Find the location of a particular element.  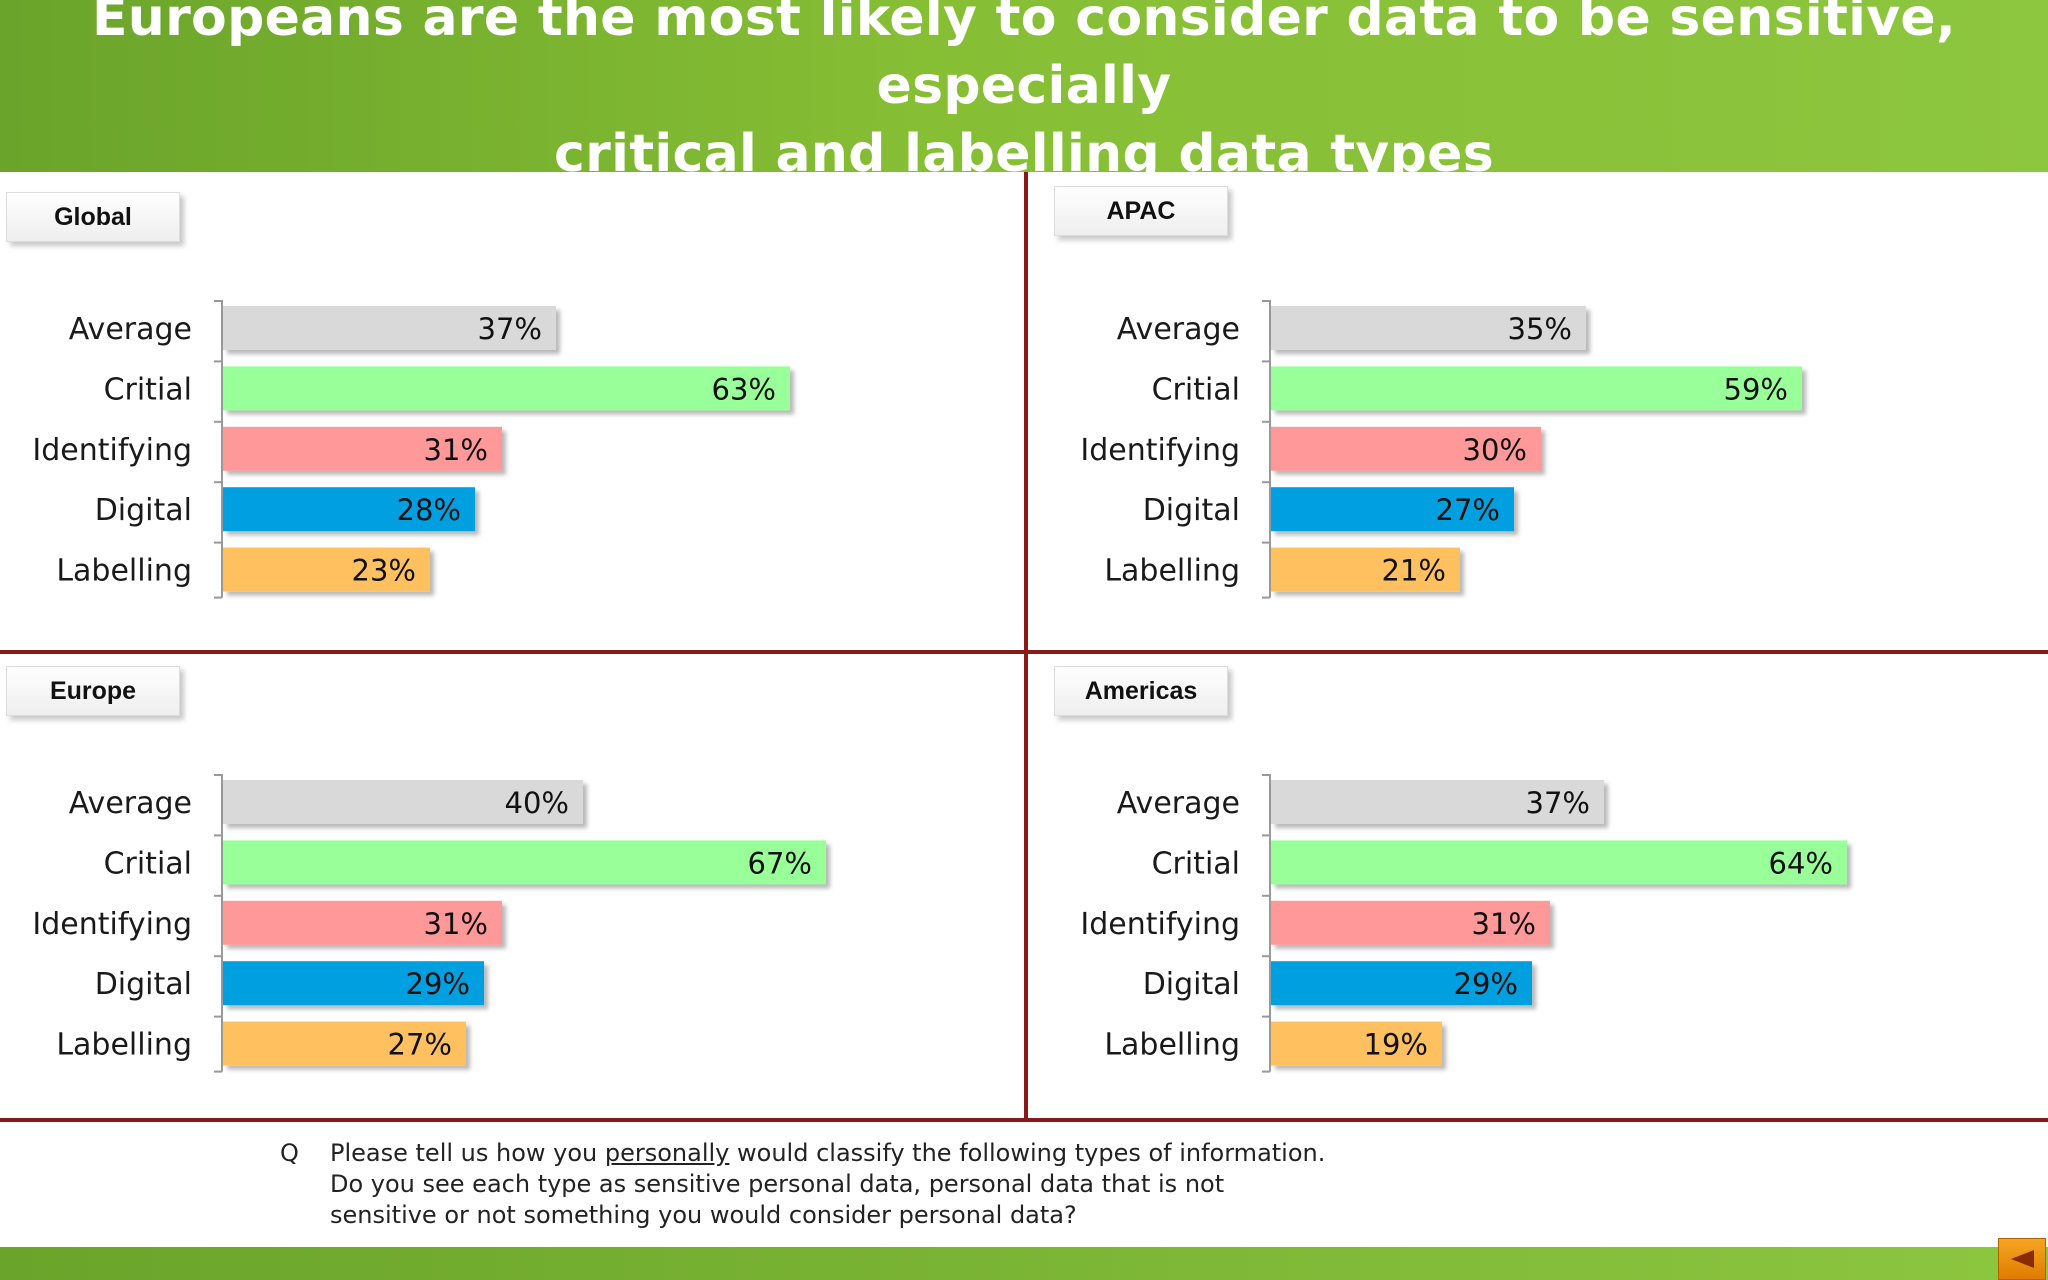

panel-tab-apac: APAC is located at coordinates (1141, 211).